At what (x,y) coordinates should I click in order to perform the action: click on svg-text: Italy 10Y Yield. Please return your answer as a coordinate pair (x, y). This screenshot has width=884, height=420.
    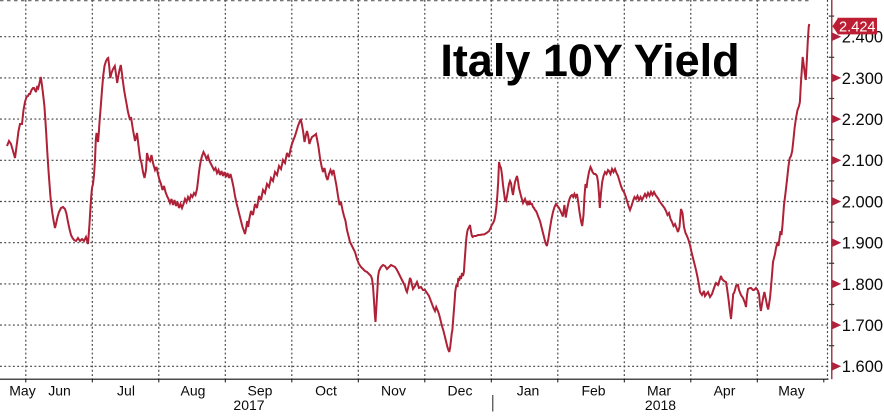
    Looking at the image, I should click on (589, 60).